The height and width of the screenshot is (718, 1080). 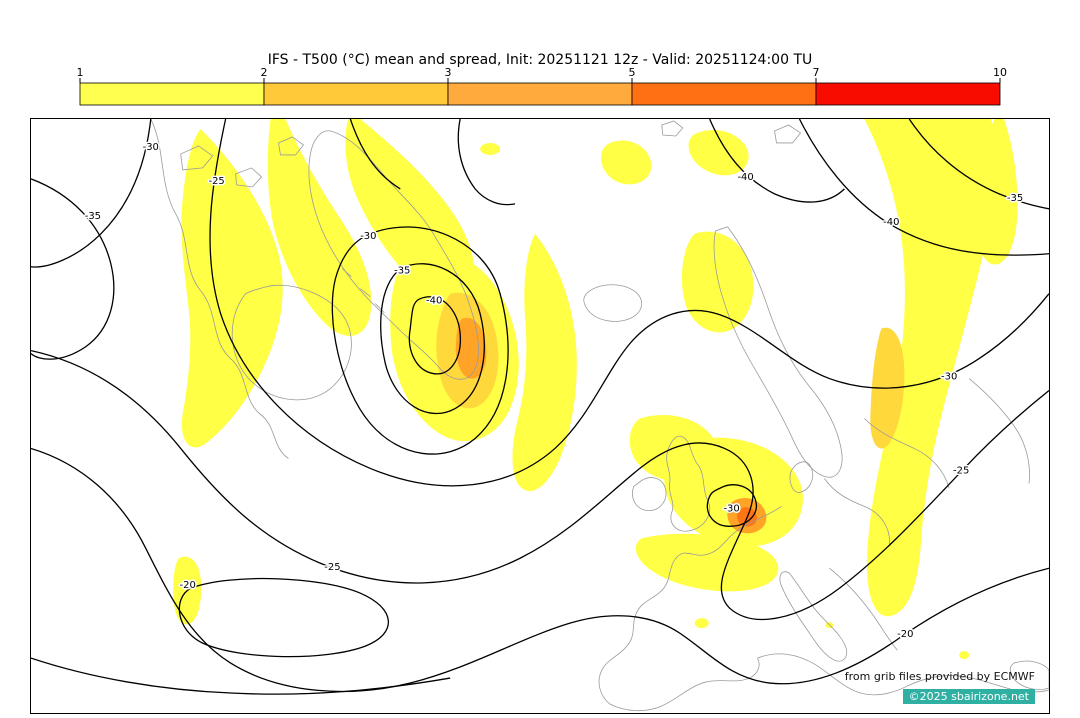 What do you see at coordinates (448, 72) in the screenshot?
I see `colorbar-tick-label: 3` at bounding box center [448, 72].